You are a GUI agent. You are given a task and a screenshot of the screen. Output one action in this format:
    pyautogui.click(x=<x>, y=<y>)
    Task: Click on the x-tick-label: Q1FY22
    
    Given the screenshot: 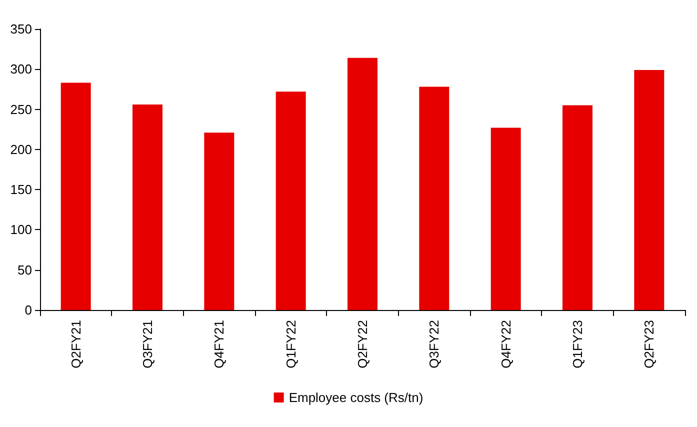 What is the action you would take?
    pyautogui.click(x=290, y=344)
    